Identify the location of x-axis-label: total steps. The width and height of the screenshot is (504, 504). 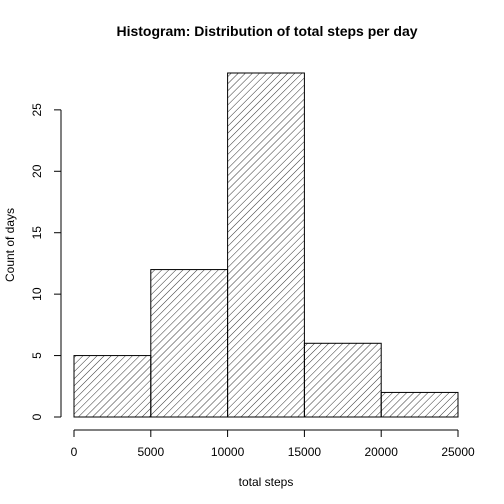
(266, 482).